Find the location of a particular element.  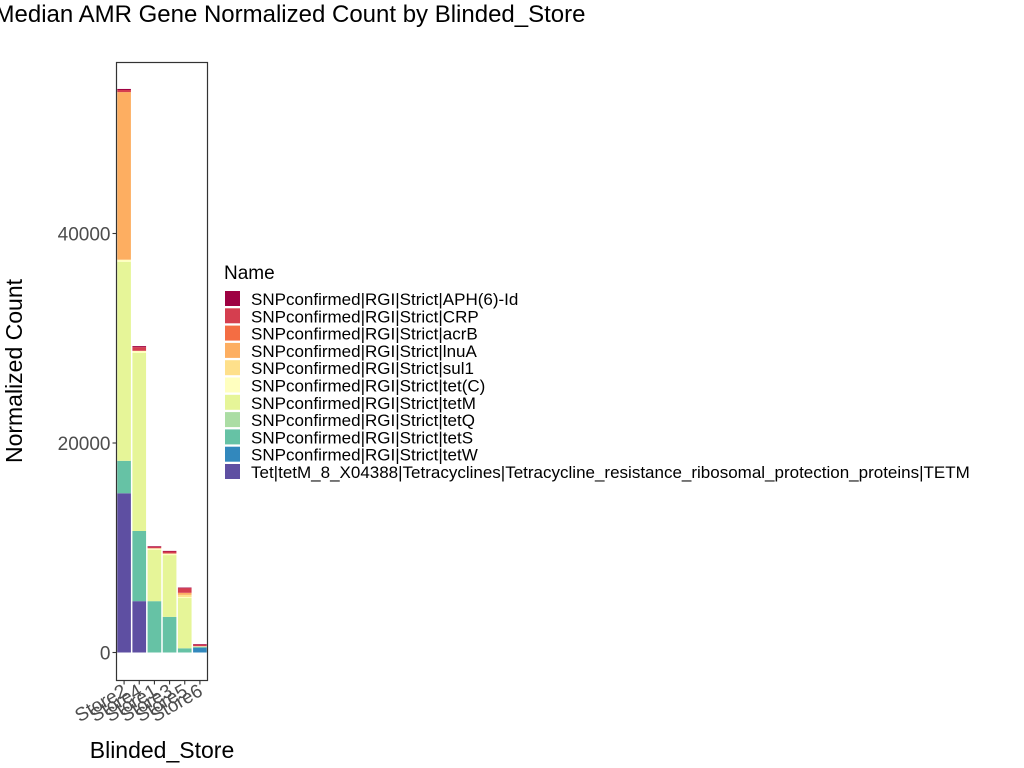

legend-label: SNPconfirmed|RGI|Strict|tetQ is located at coordinates (363, 420).